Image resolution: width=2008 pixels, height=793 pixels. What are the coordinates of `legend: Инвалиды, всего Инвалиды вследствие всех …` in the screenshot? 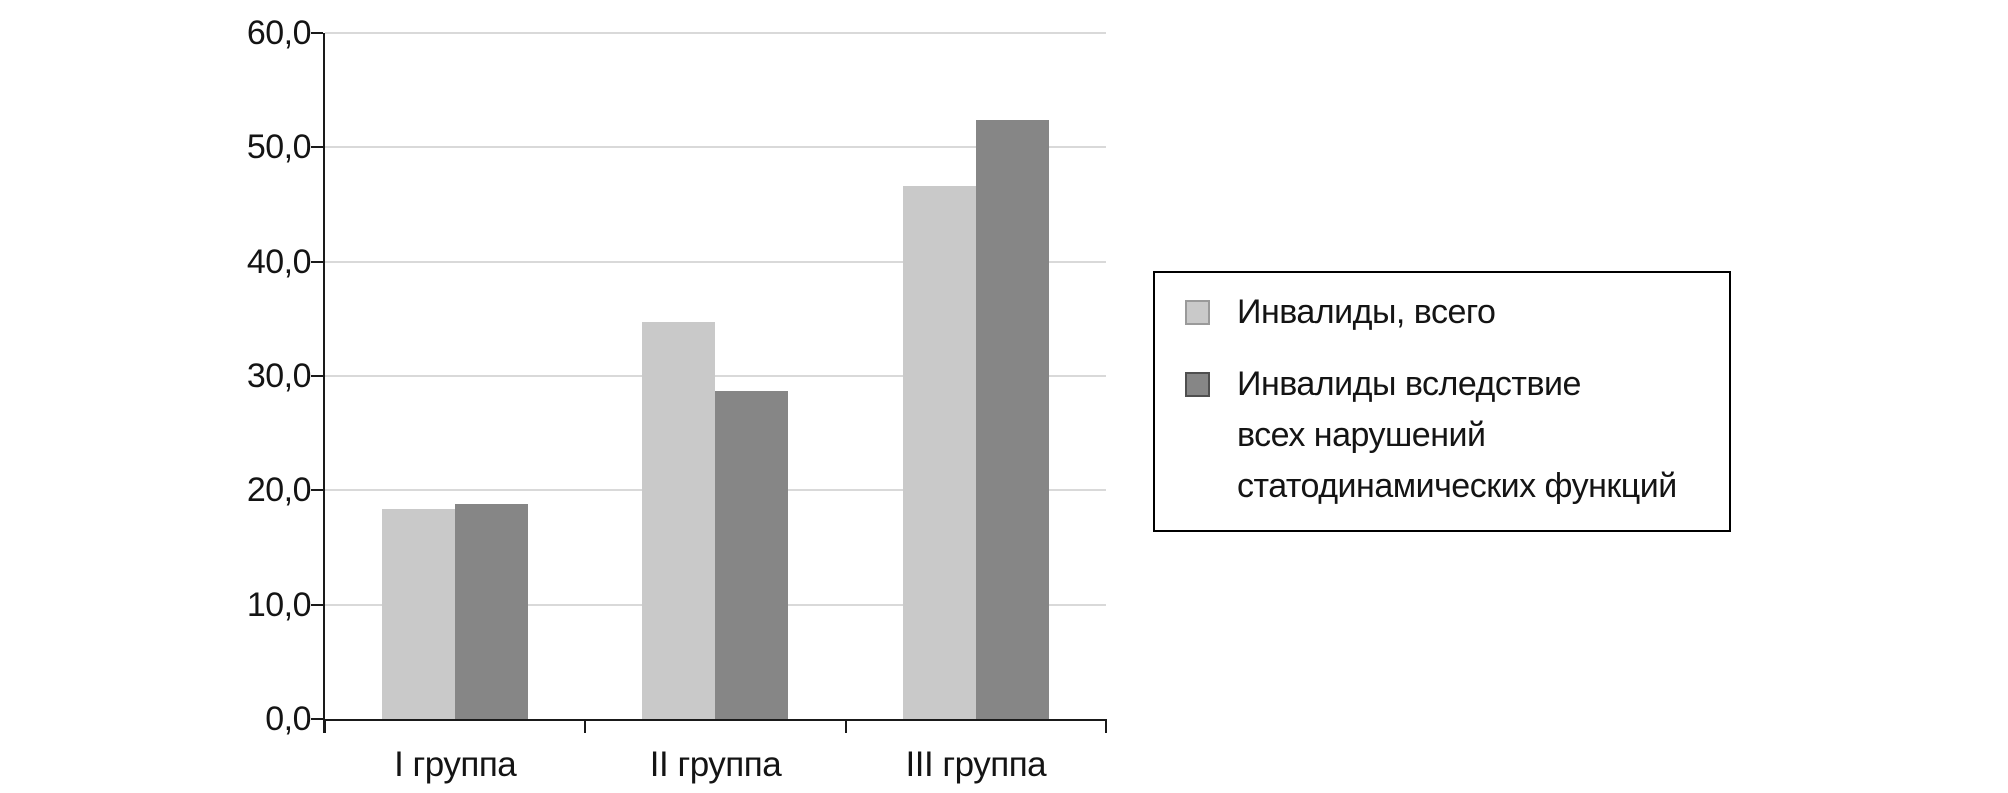 It's located at (1442, 401).